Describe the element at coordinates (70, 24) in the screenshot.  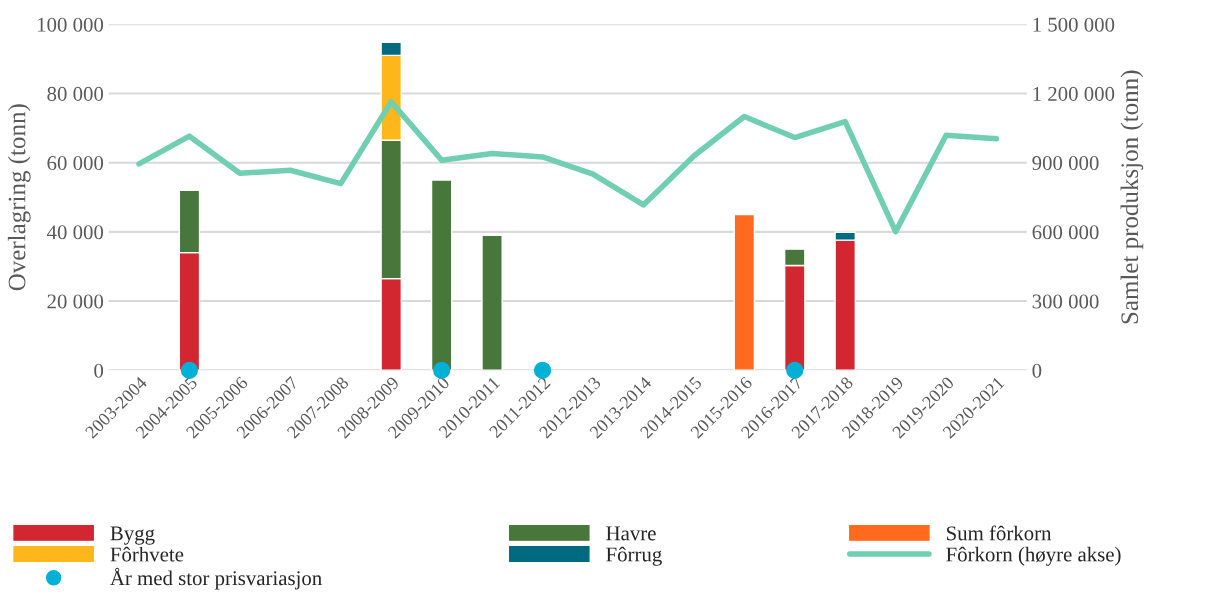
I see `y-tick-label: 100 000` at that location.